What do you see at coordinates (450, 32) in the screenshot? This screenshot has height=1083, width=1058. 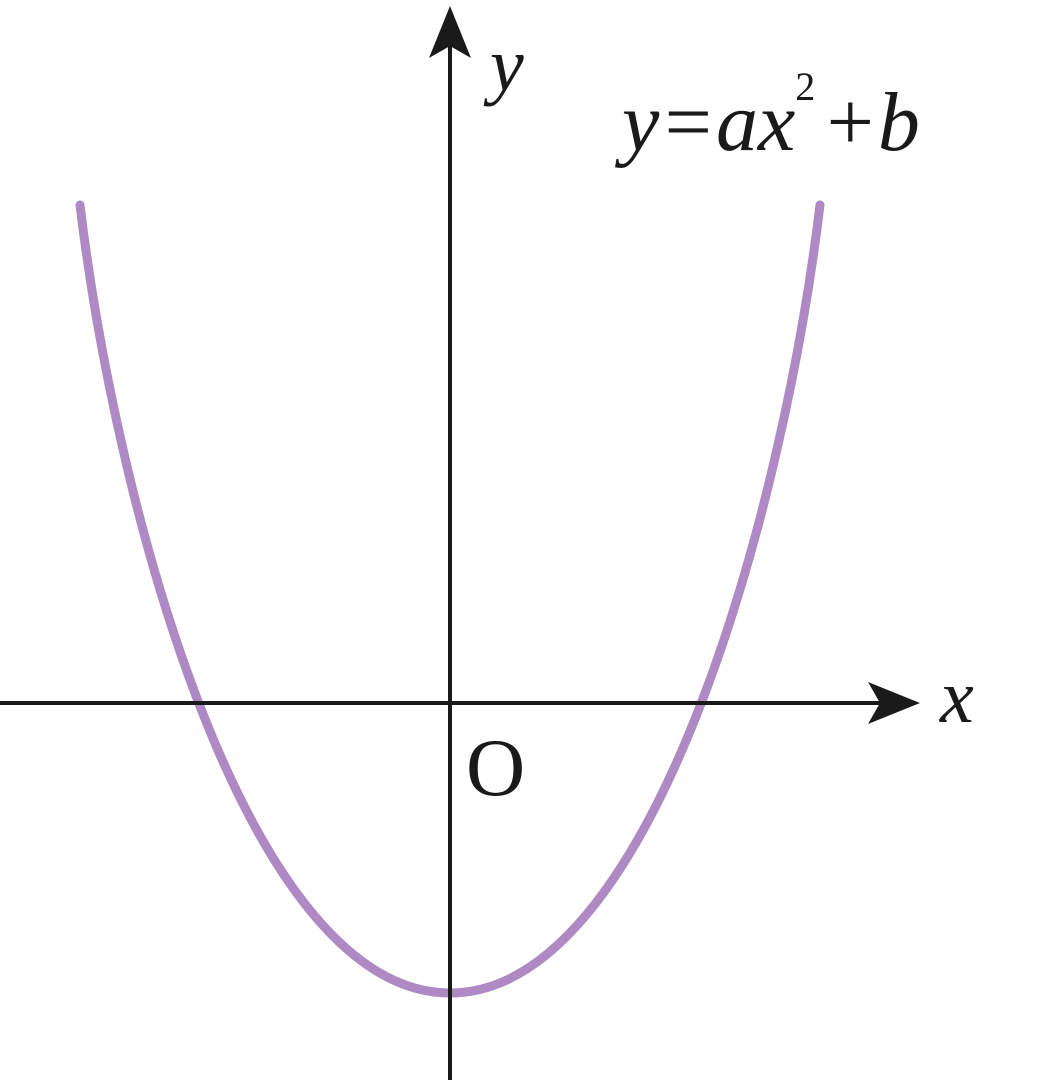 I see `y-axis-arrow` at bounding box center [450, 32].